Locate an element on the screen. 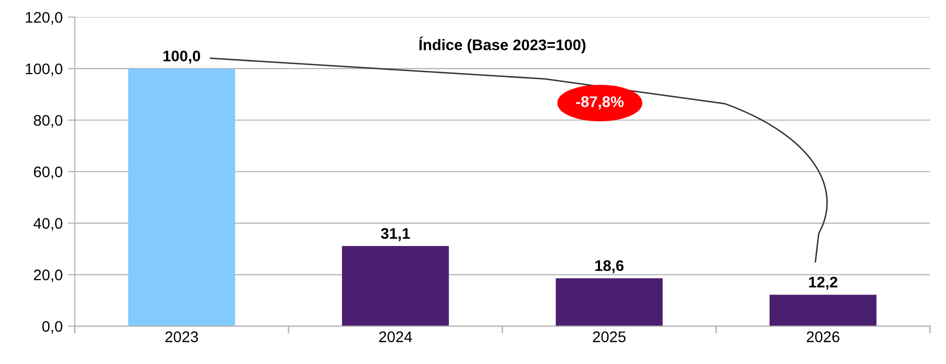  y-tick-label: 100,0 is located at coordinates (44, 69).